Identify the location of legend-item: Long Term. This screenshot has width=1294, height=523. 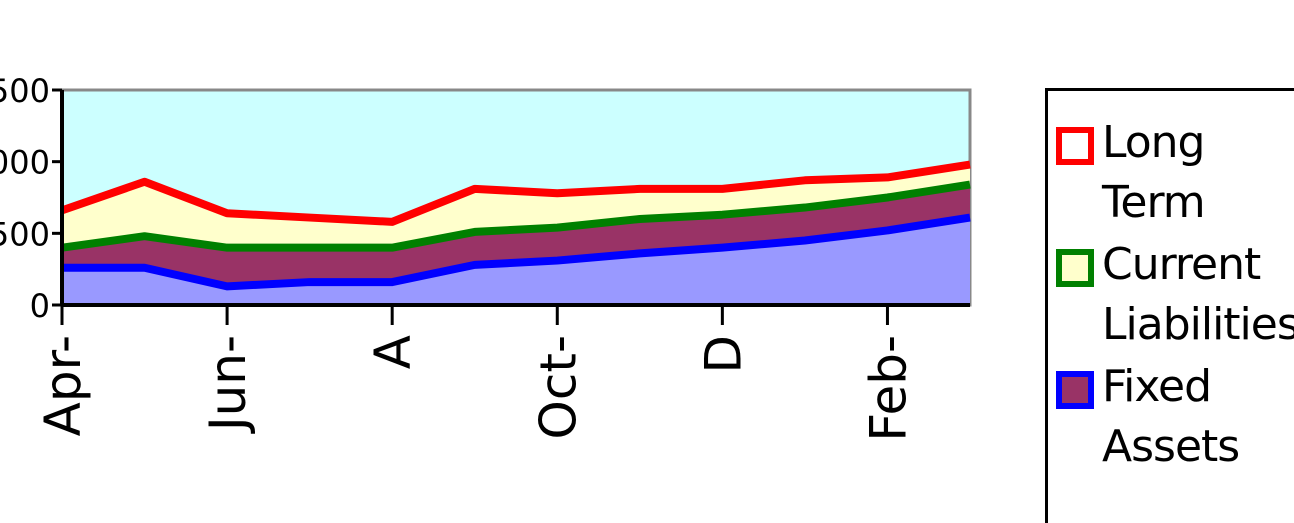
(1175, 173).